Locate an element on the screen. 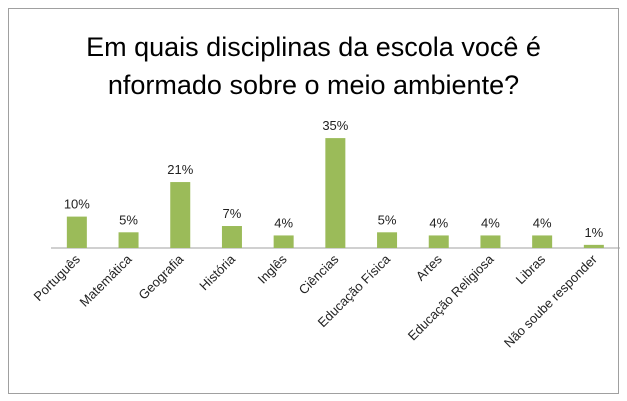  x-tick-label: Matemática is located at coordinates (106, 280).